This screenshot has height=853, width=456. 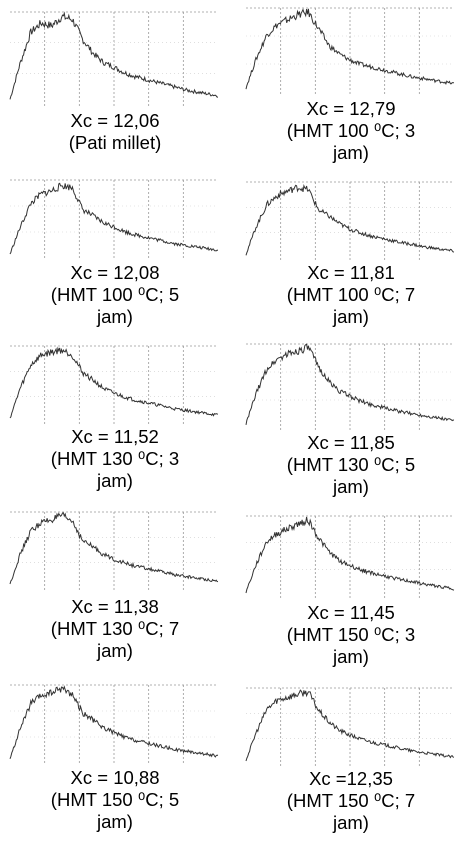 What do you see at coordinates (351, 442) in the screenshot?
I see `xc-value: Xc = 11,85` at bounding box center [351, 442].